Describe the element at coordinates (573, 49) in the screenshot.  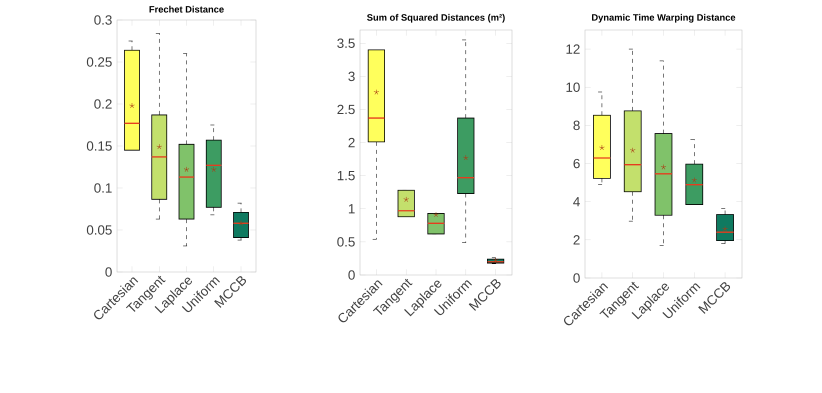
I see `y-tick-label: 12` at that location.